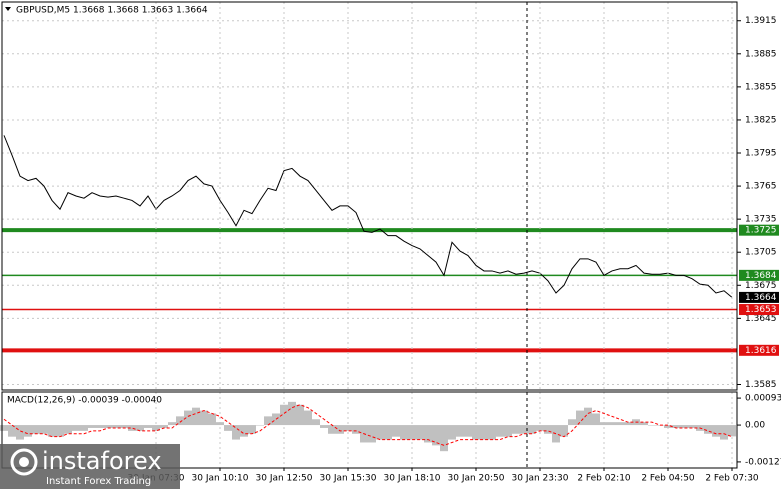  Describe the element at coordinates (761, 319) in the screenshot. I see `y-tick-label: 1.3645` at that location.